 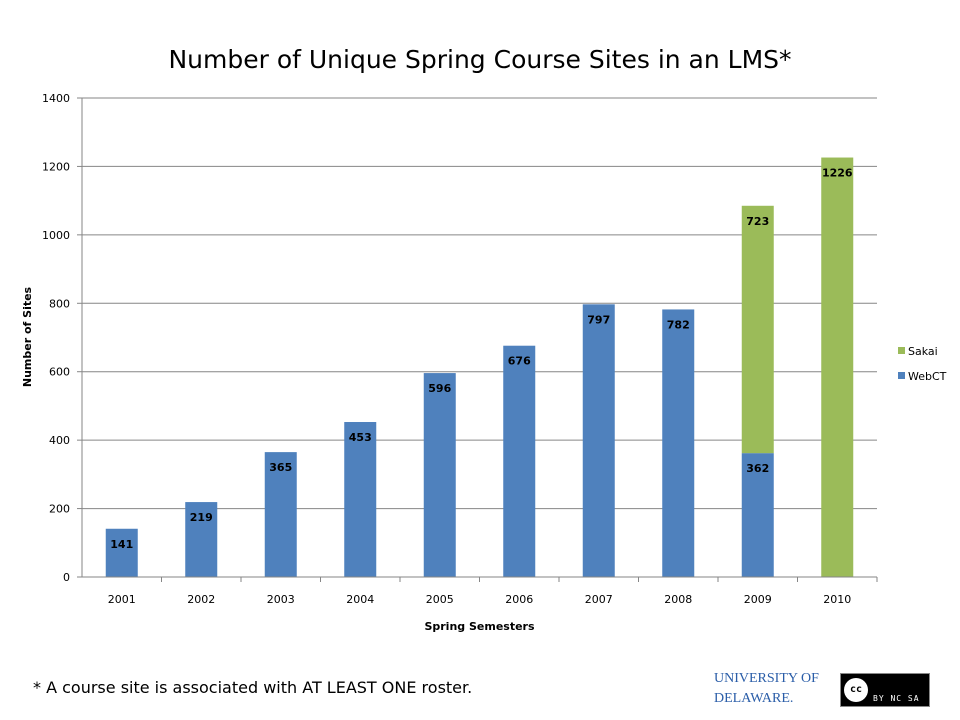 What do you see at coordinates (757, 468) in the screenshot?
I see `data-label: 362` at bounding box center [757, 468].